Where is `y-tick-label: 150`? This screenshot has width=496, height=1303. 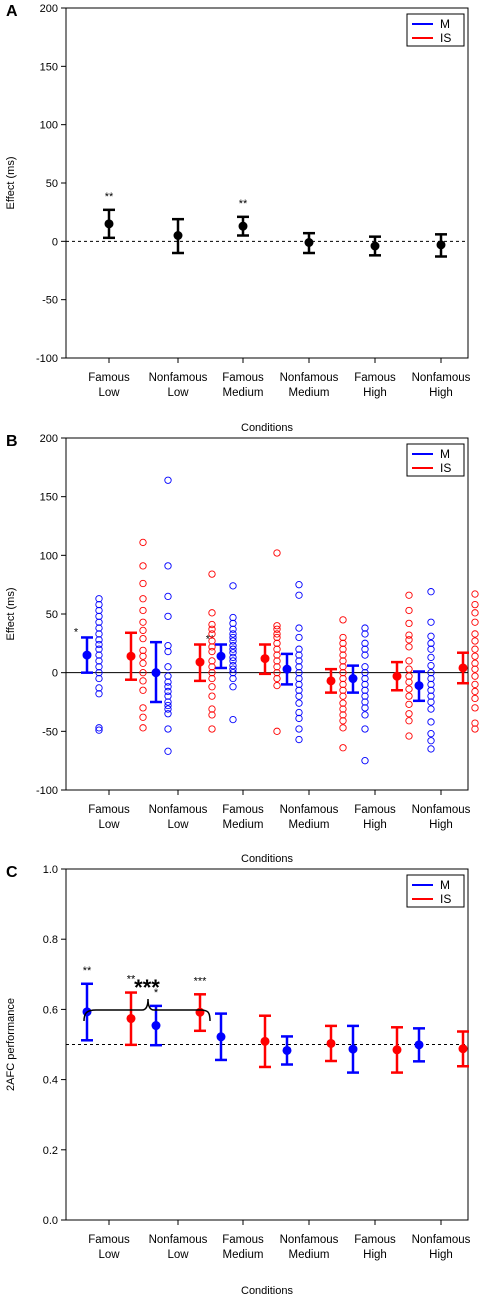 y-tick-label: 150 is located at coordinates (49, 498).